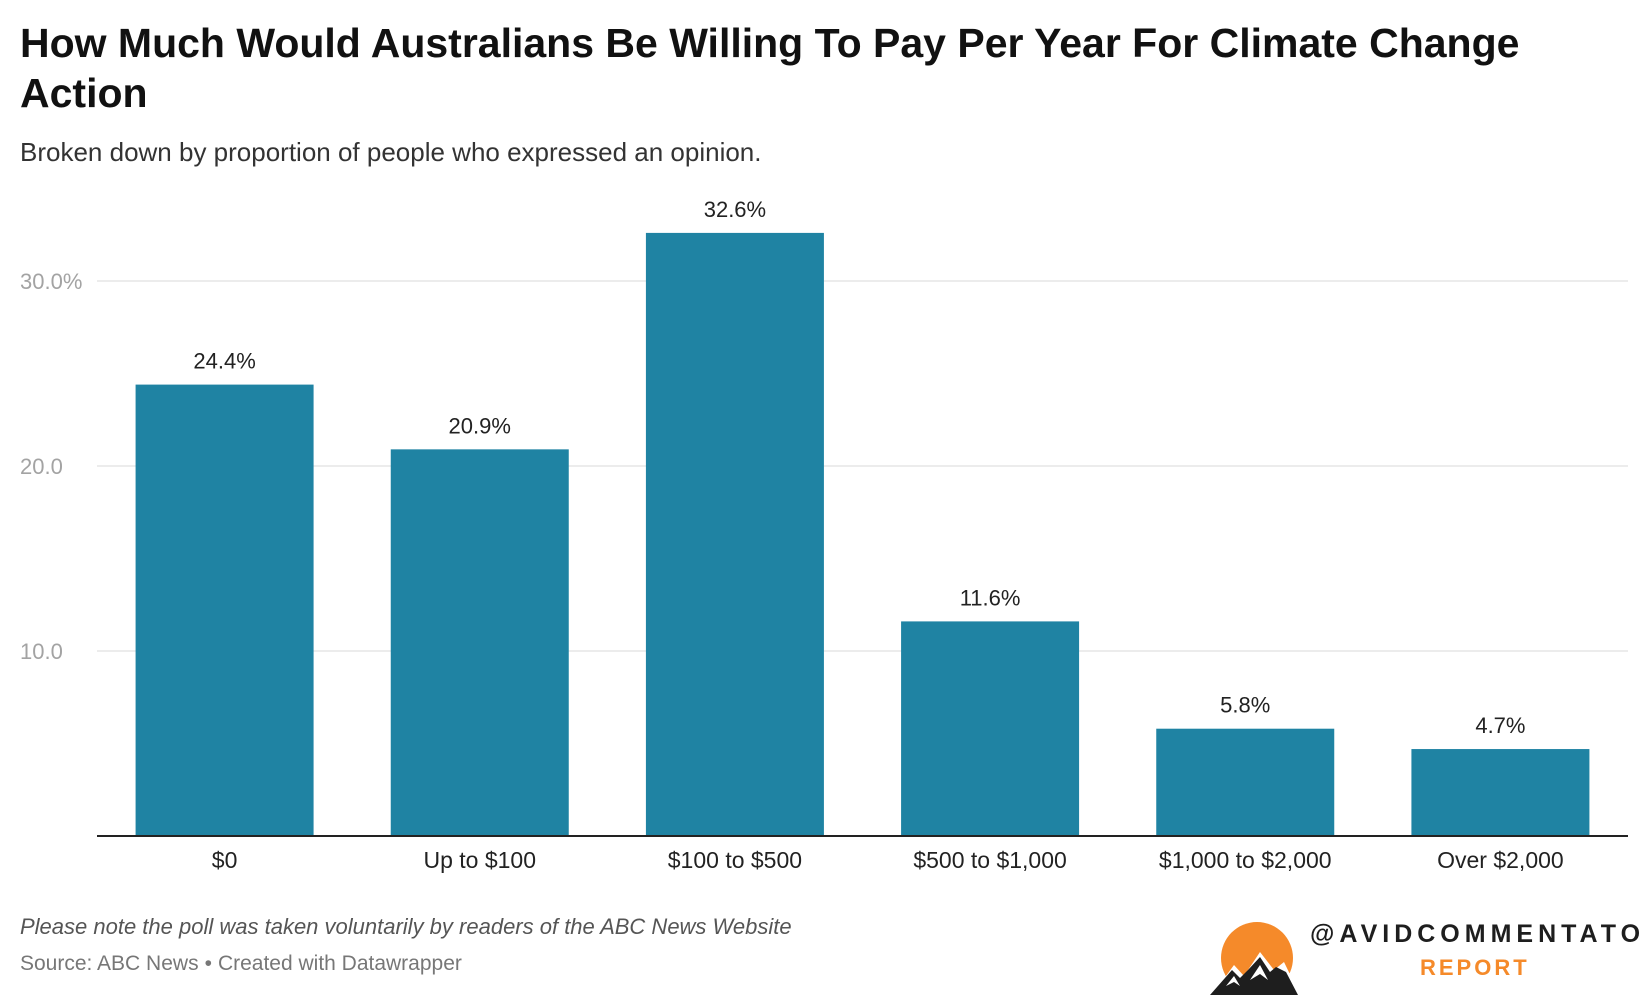 This screenshot has height=1000, width=1640. What do you see at coordinates (1500, 860) in the screenshot?
I see `category-label: Over $2,000` at bounding box center [1500, 860].